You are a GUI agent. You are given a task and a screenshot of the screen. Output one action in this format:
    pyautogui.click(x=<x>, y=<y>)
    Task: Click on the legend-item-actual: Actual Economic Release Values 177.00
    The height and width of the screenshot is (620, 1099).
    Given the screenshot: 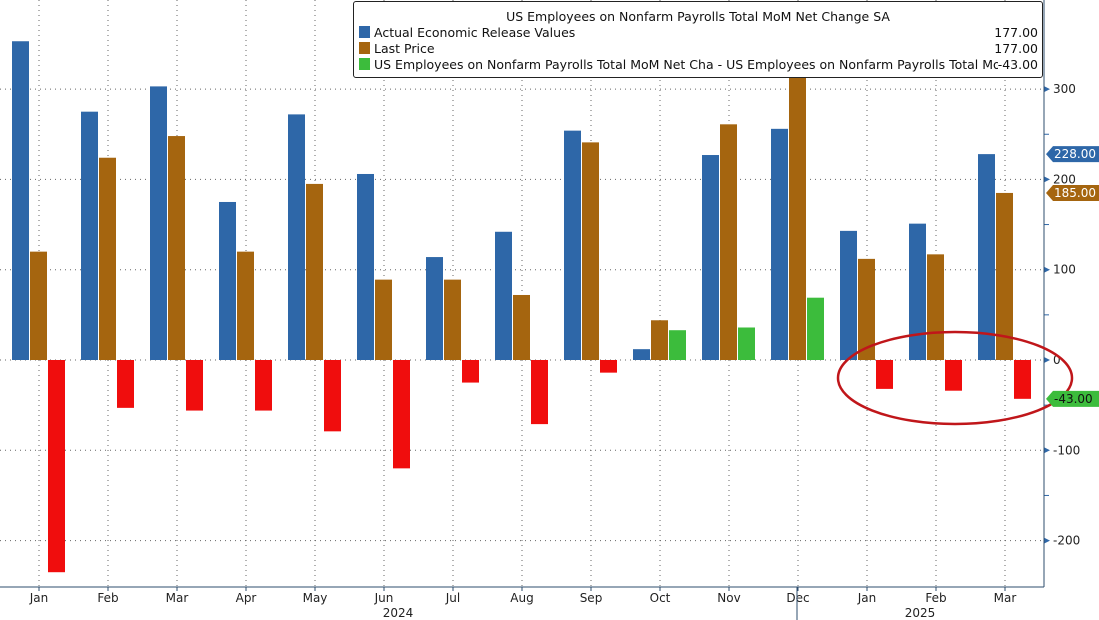 What is the action you would take?
    pyautogui.click(x=698, y=32)
    